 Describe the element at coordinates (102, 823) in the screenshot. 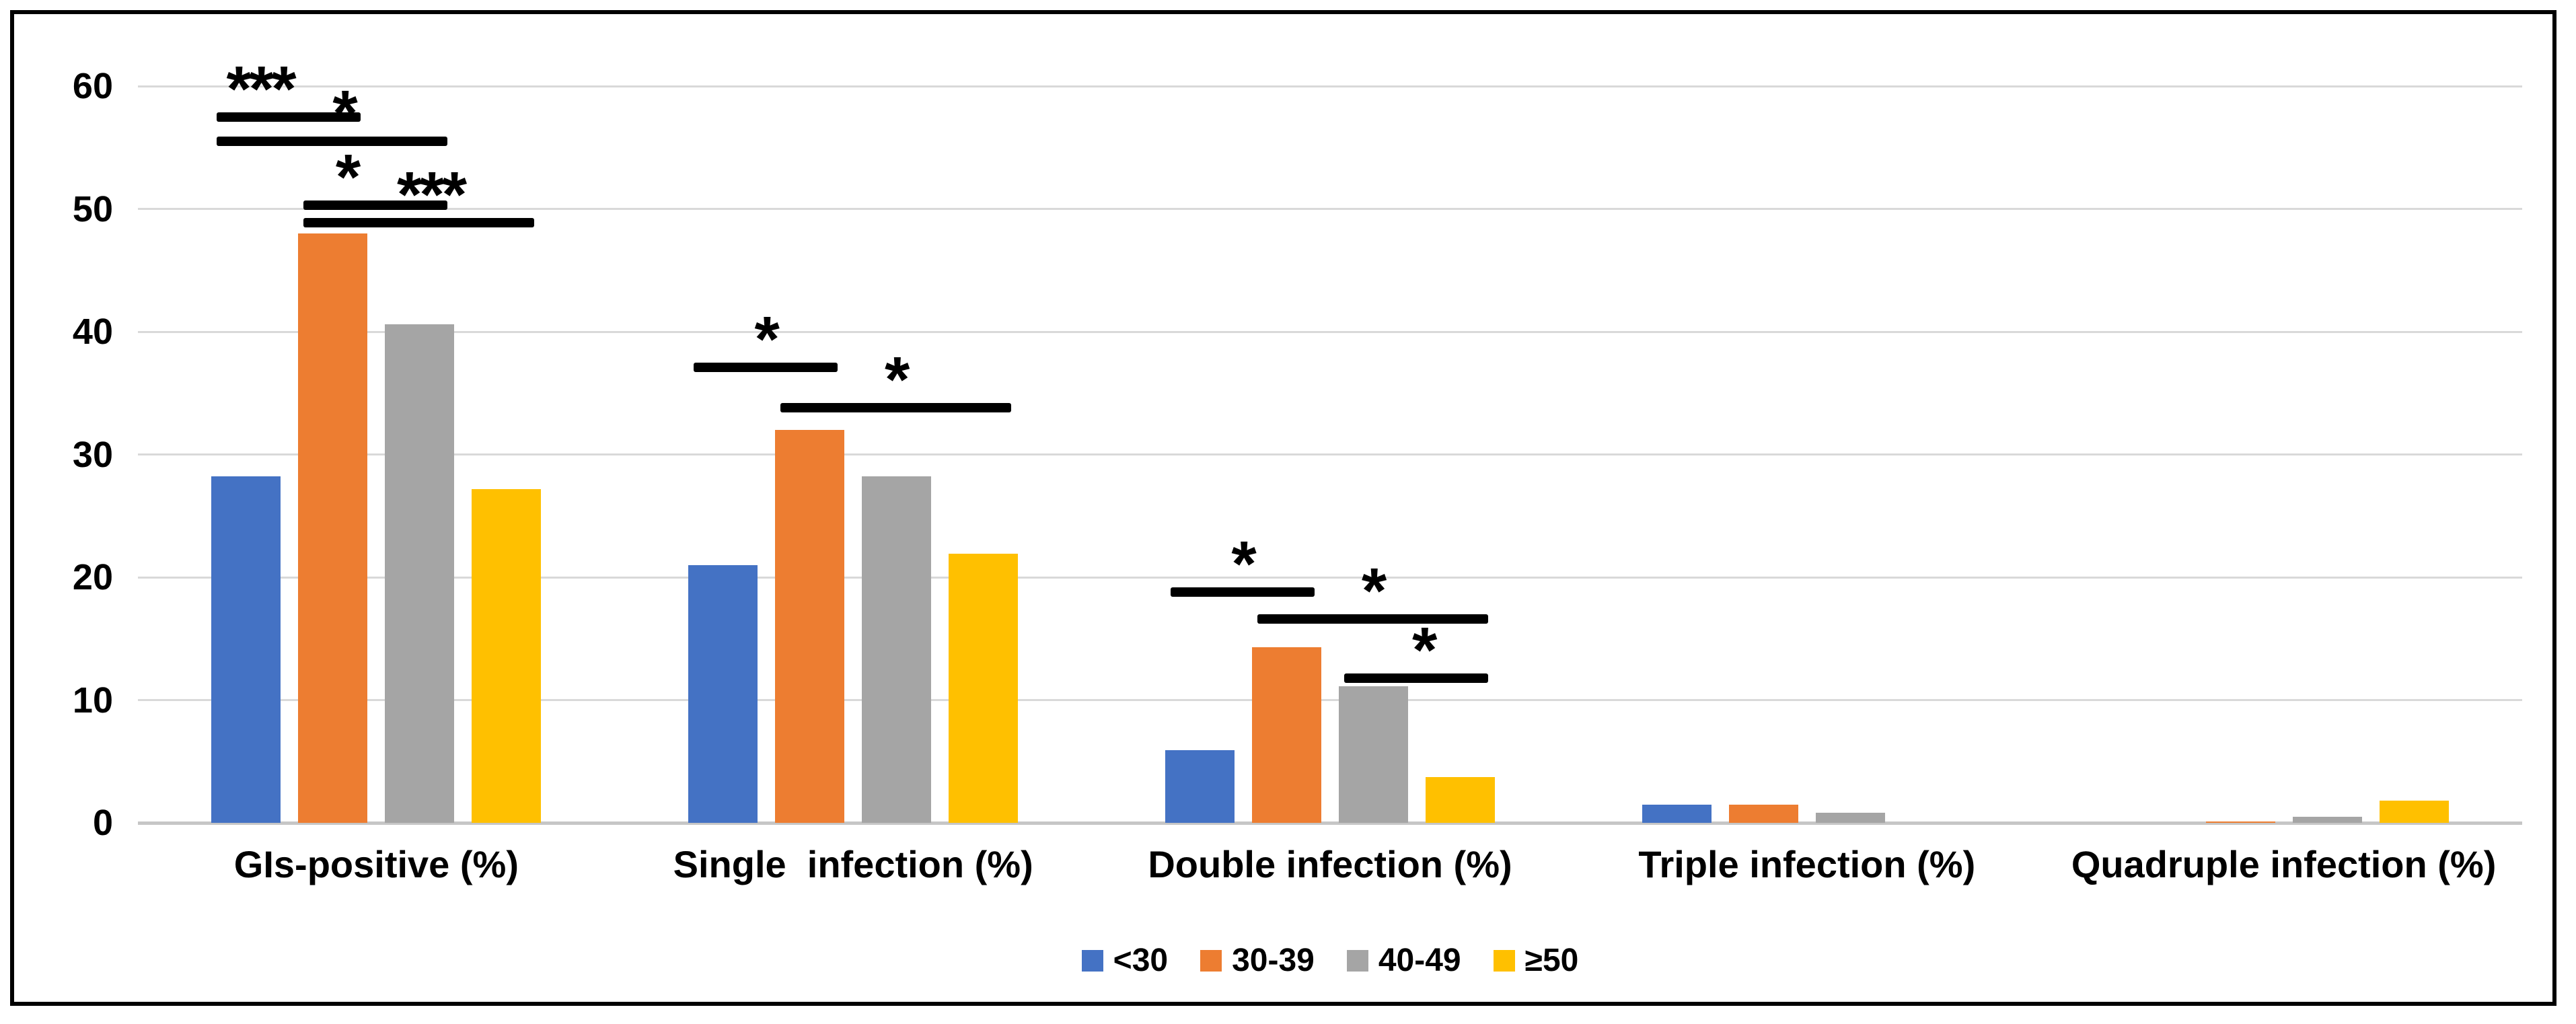

I see `y-tick-label-0: 0` at that location.